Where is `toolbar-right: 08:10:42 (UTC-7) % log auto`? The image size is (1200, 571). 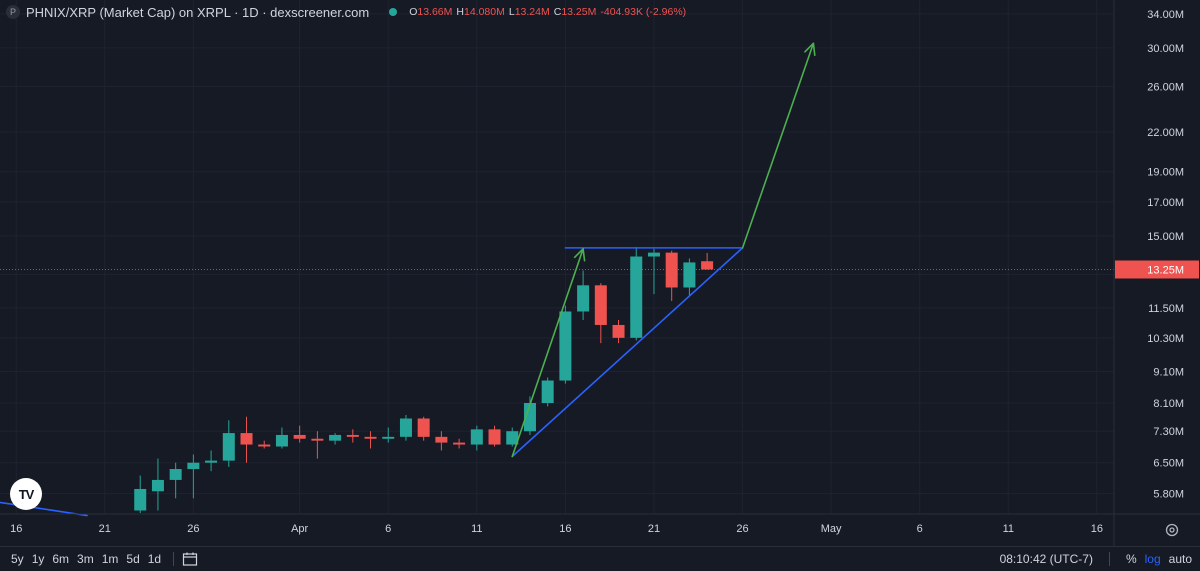
toolbar-right: 08:10:42 (UTC-7) % log auto is located at coordinates (1096, 559).